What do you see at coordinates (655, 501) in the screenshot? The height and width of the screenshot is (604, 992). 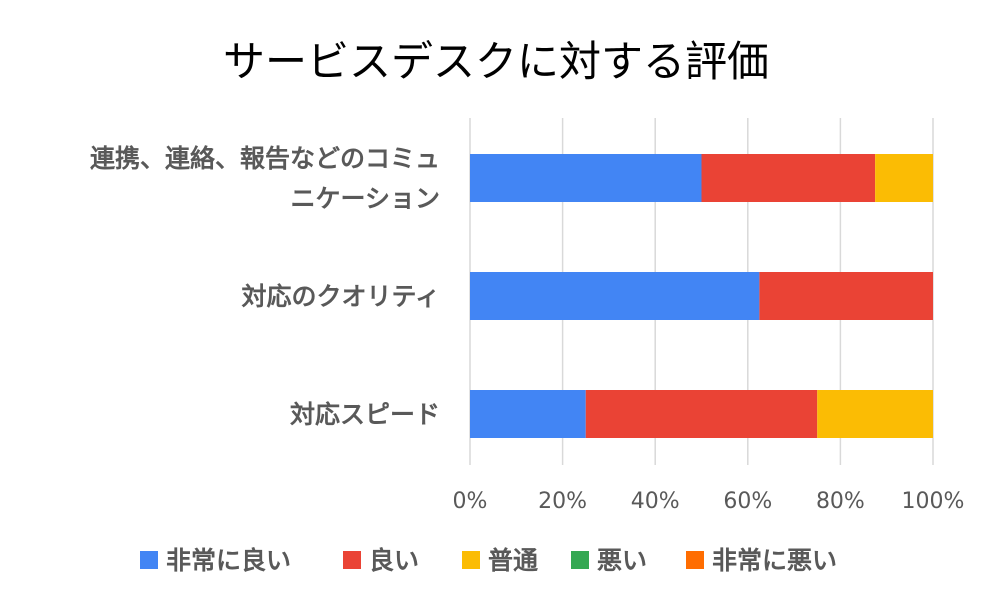 I see `x-tick-label: 40%` at bounding box center [655, 501].